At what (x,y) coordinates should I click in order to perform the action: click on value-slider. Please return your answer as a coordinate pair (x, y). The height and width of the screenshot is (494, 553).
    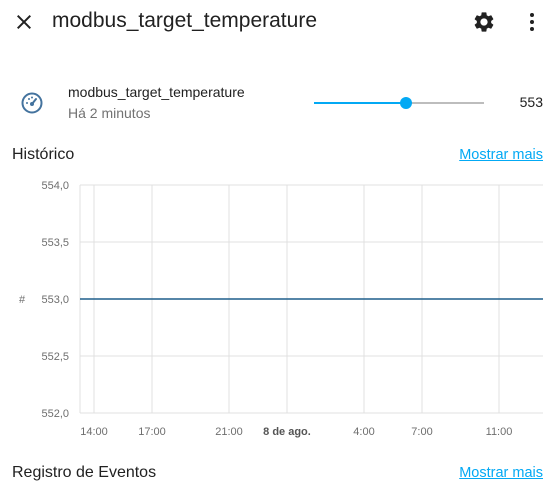
    Looking at the image, I should click on (399, 103).